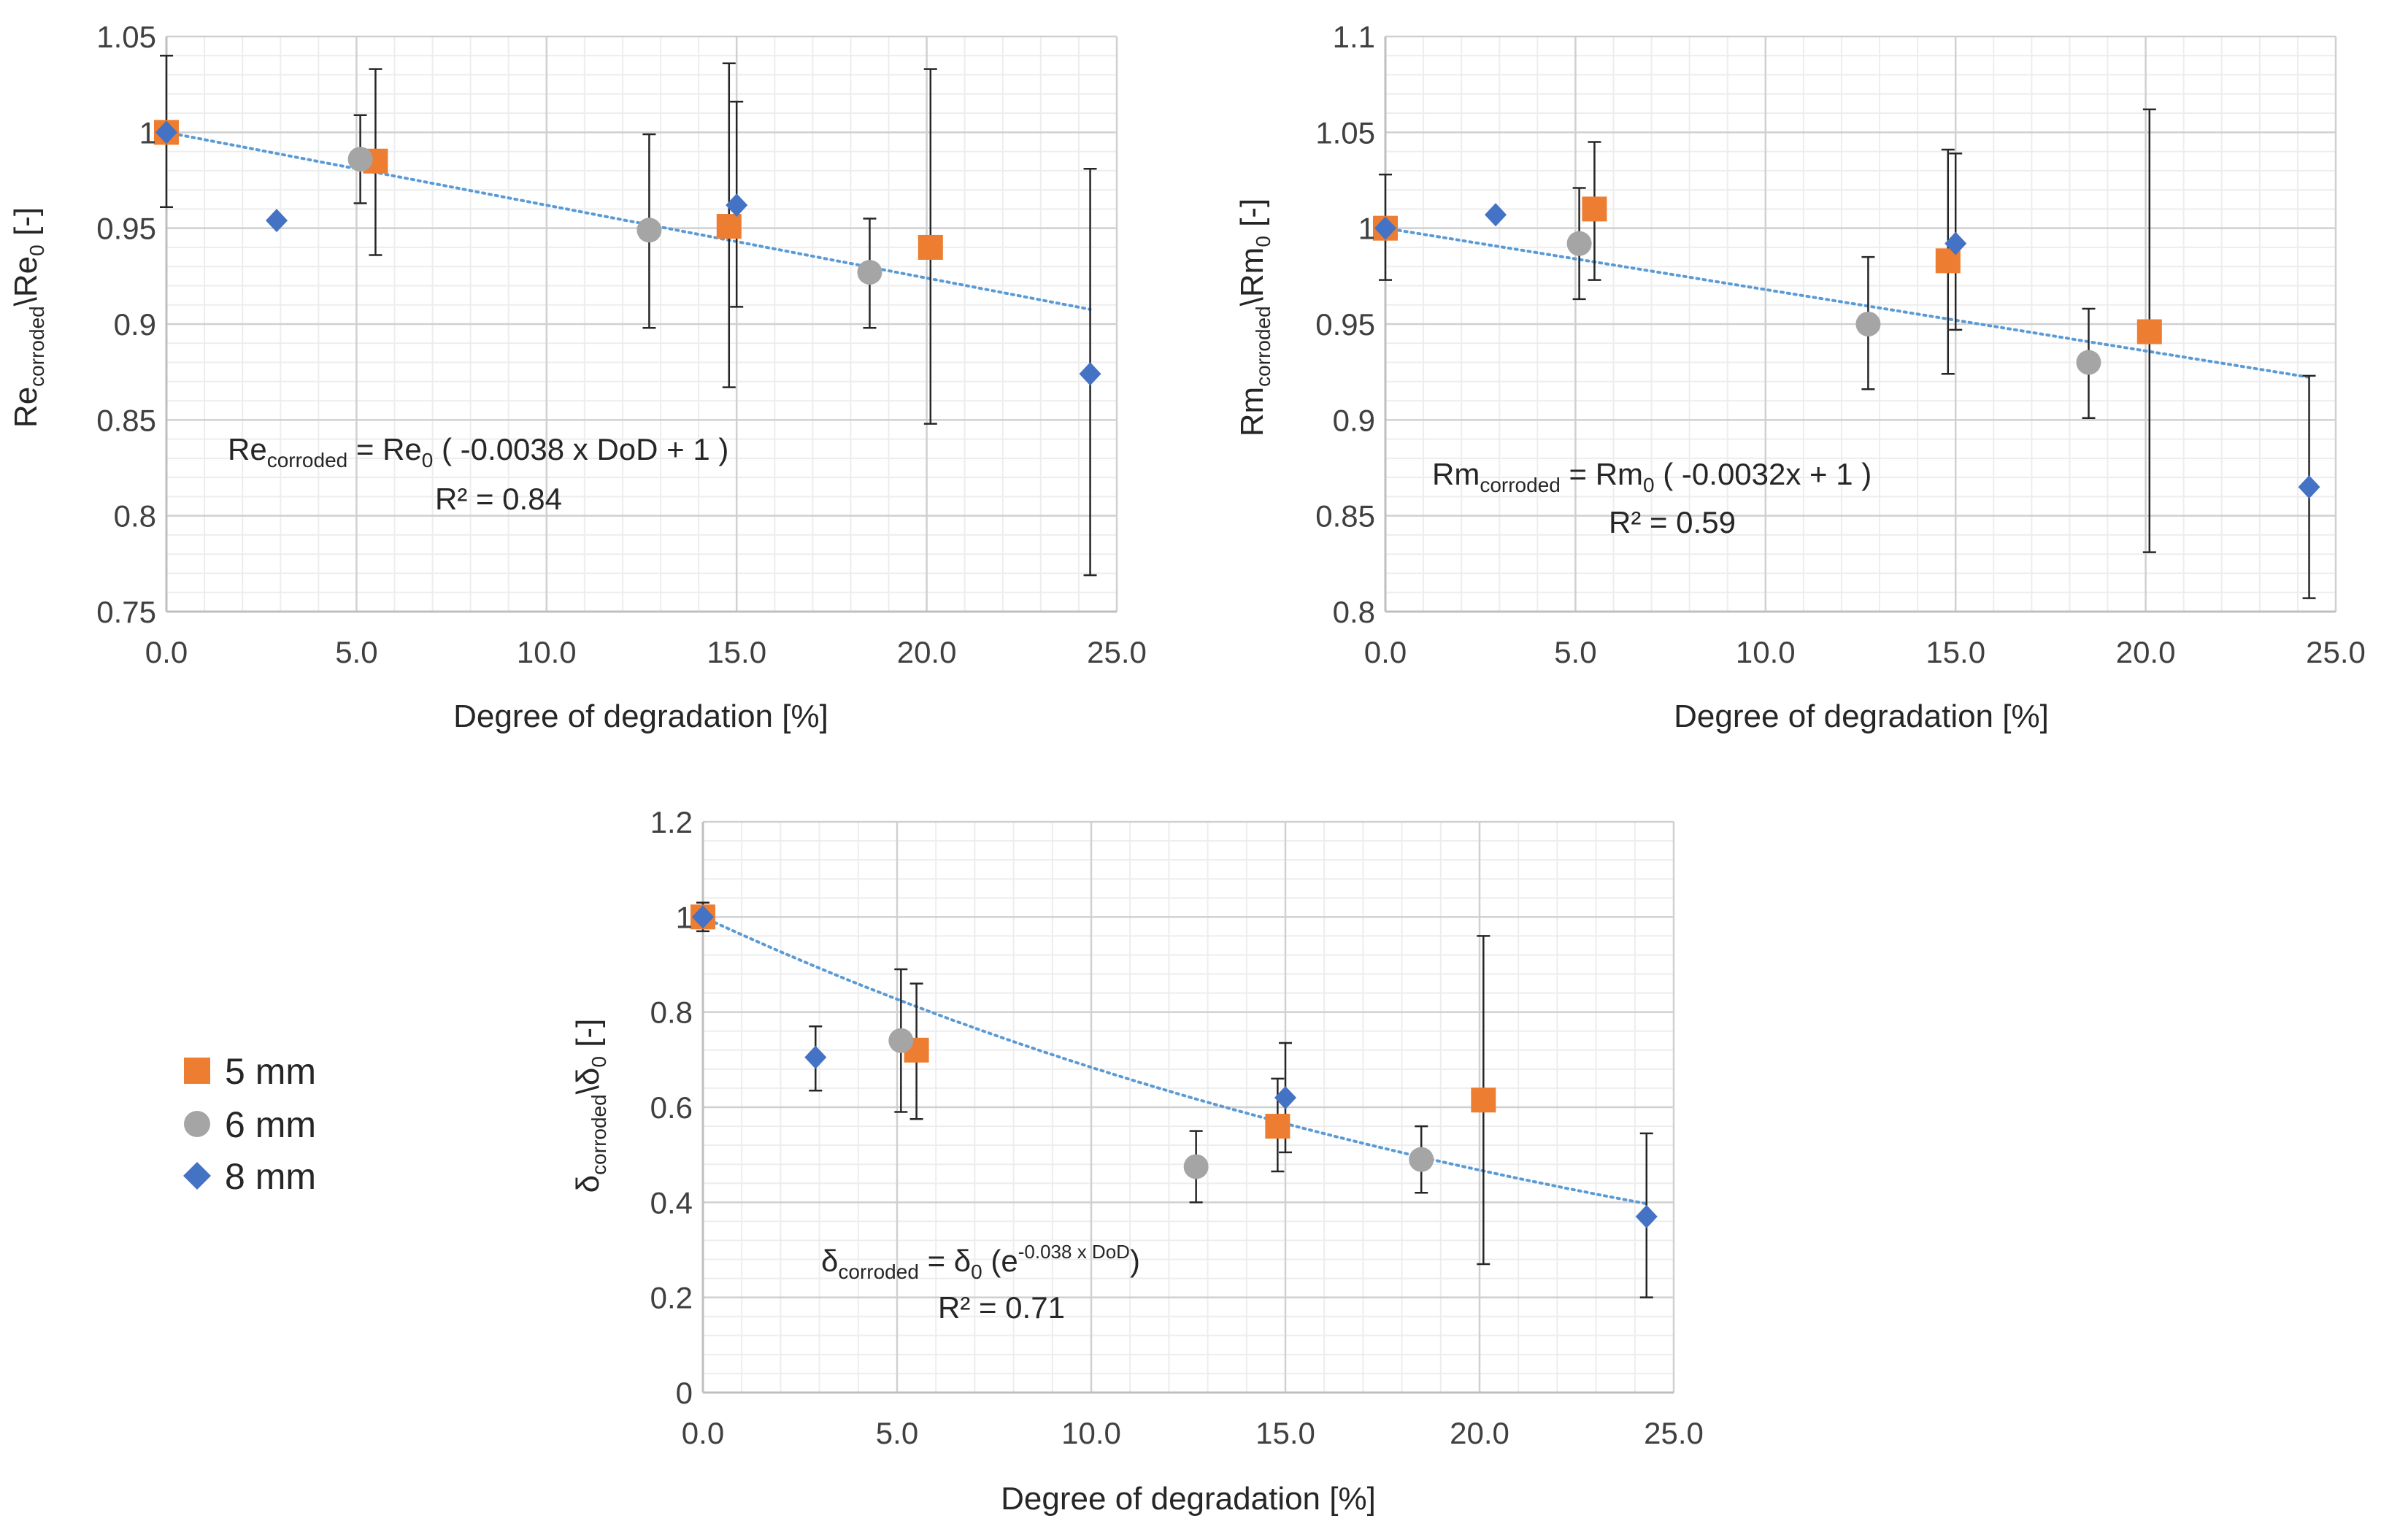 The height and width of the screenshot is (1540, 2381). What do you see at coordinates (1865, 652) in the screenshot?
I see `rm-x-tick-labels: 0.0 5.0 10.0 15.0 20.0 25.0` at bounding box center [1865, 652].